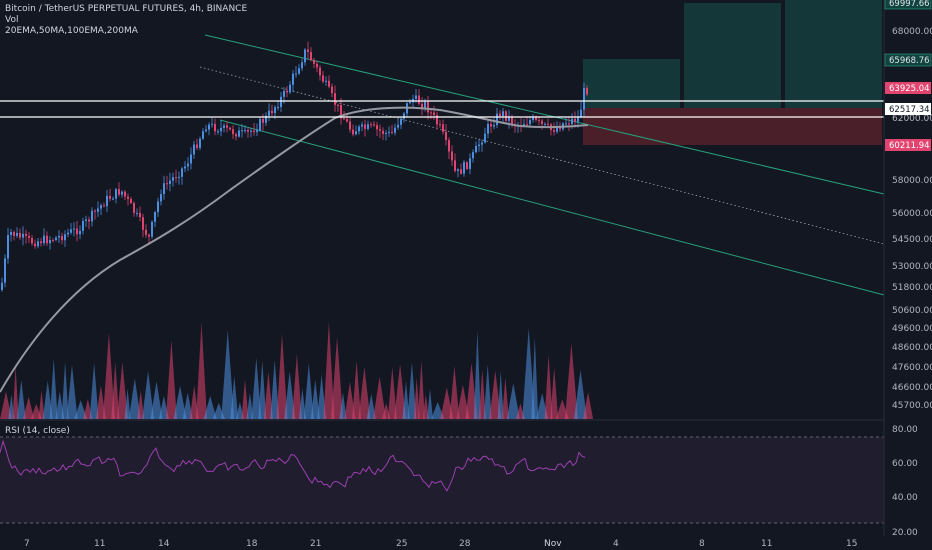 Image resolution: width=932 pixels, height=550 pixels. I want to click on ema-label: 20EMA,50MA,100EMA,200MA, so click(72, 31).